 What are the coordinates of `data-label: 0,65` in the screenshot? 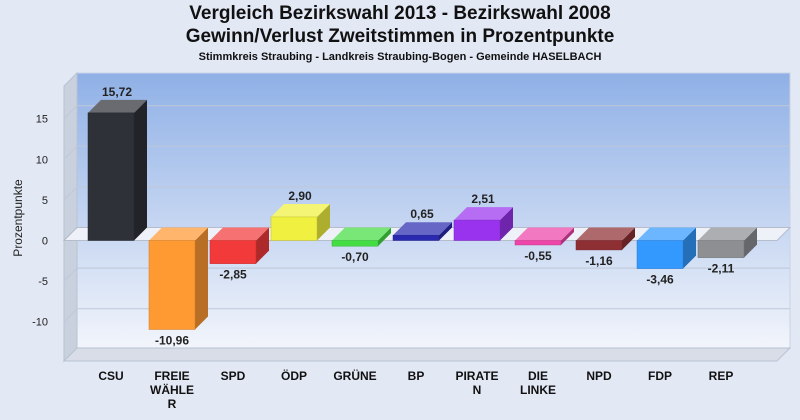 It's located at (422, 214).